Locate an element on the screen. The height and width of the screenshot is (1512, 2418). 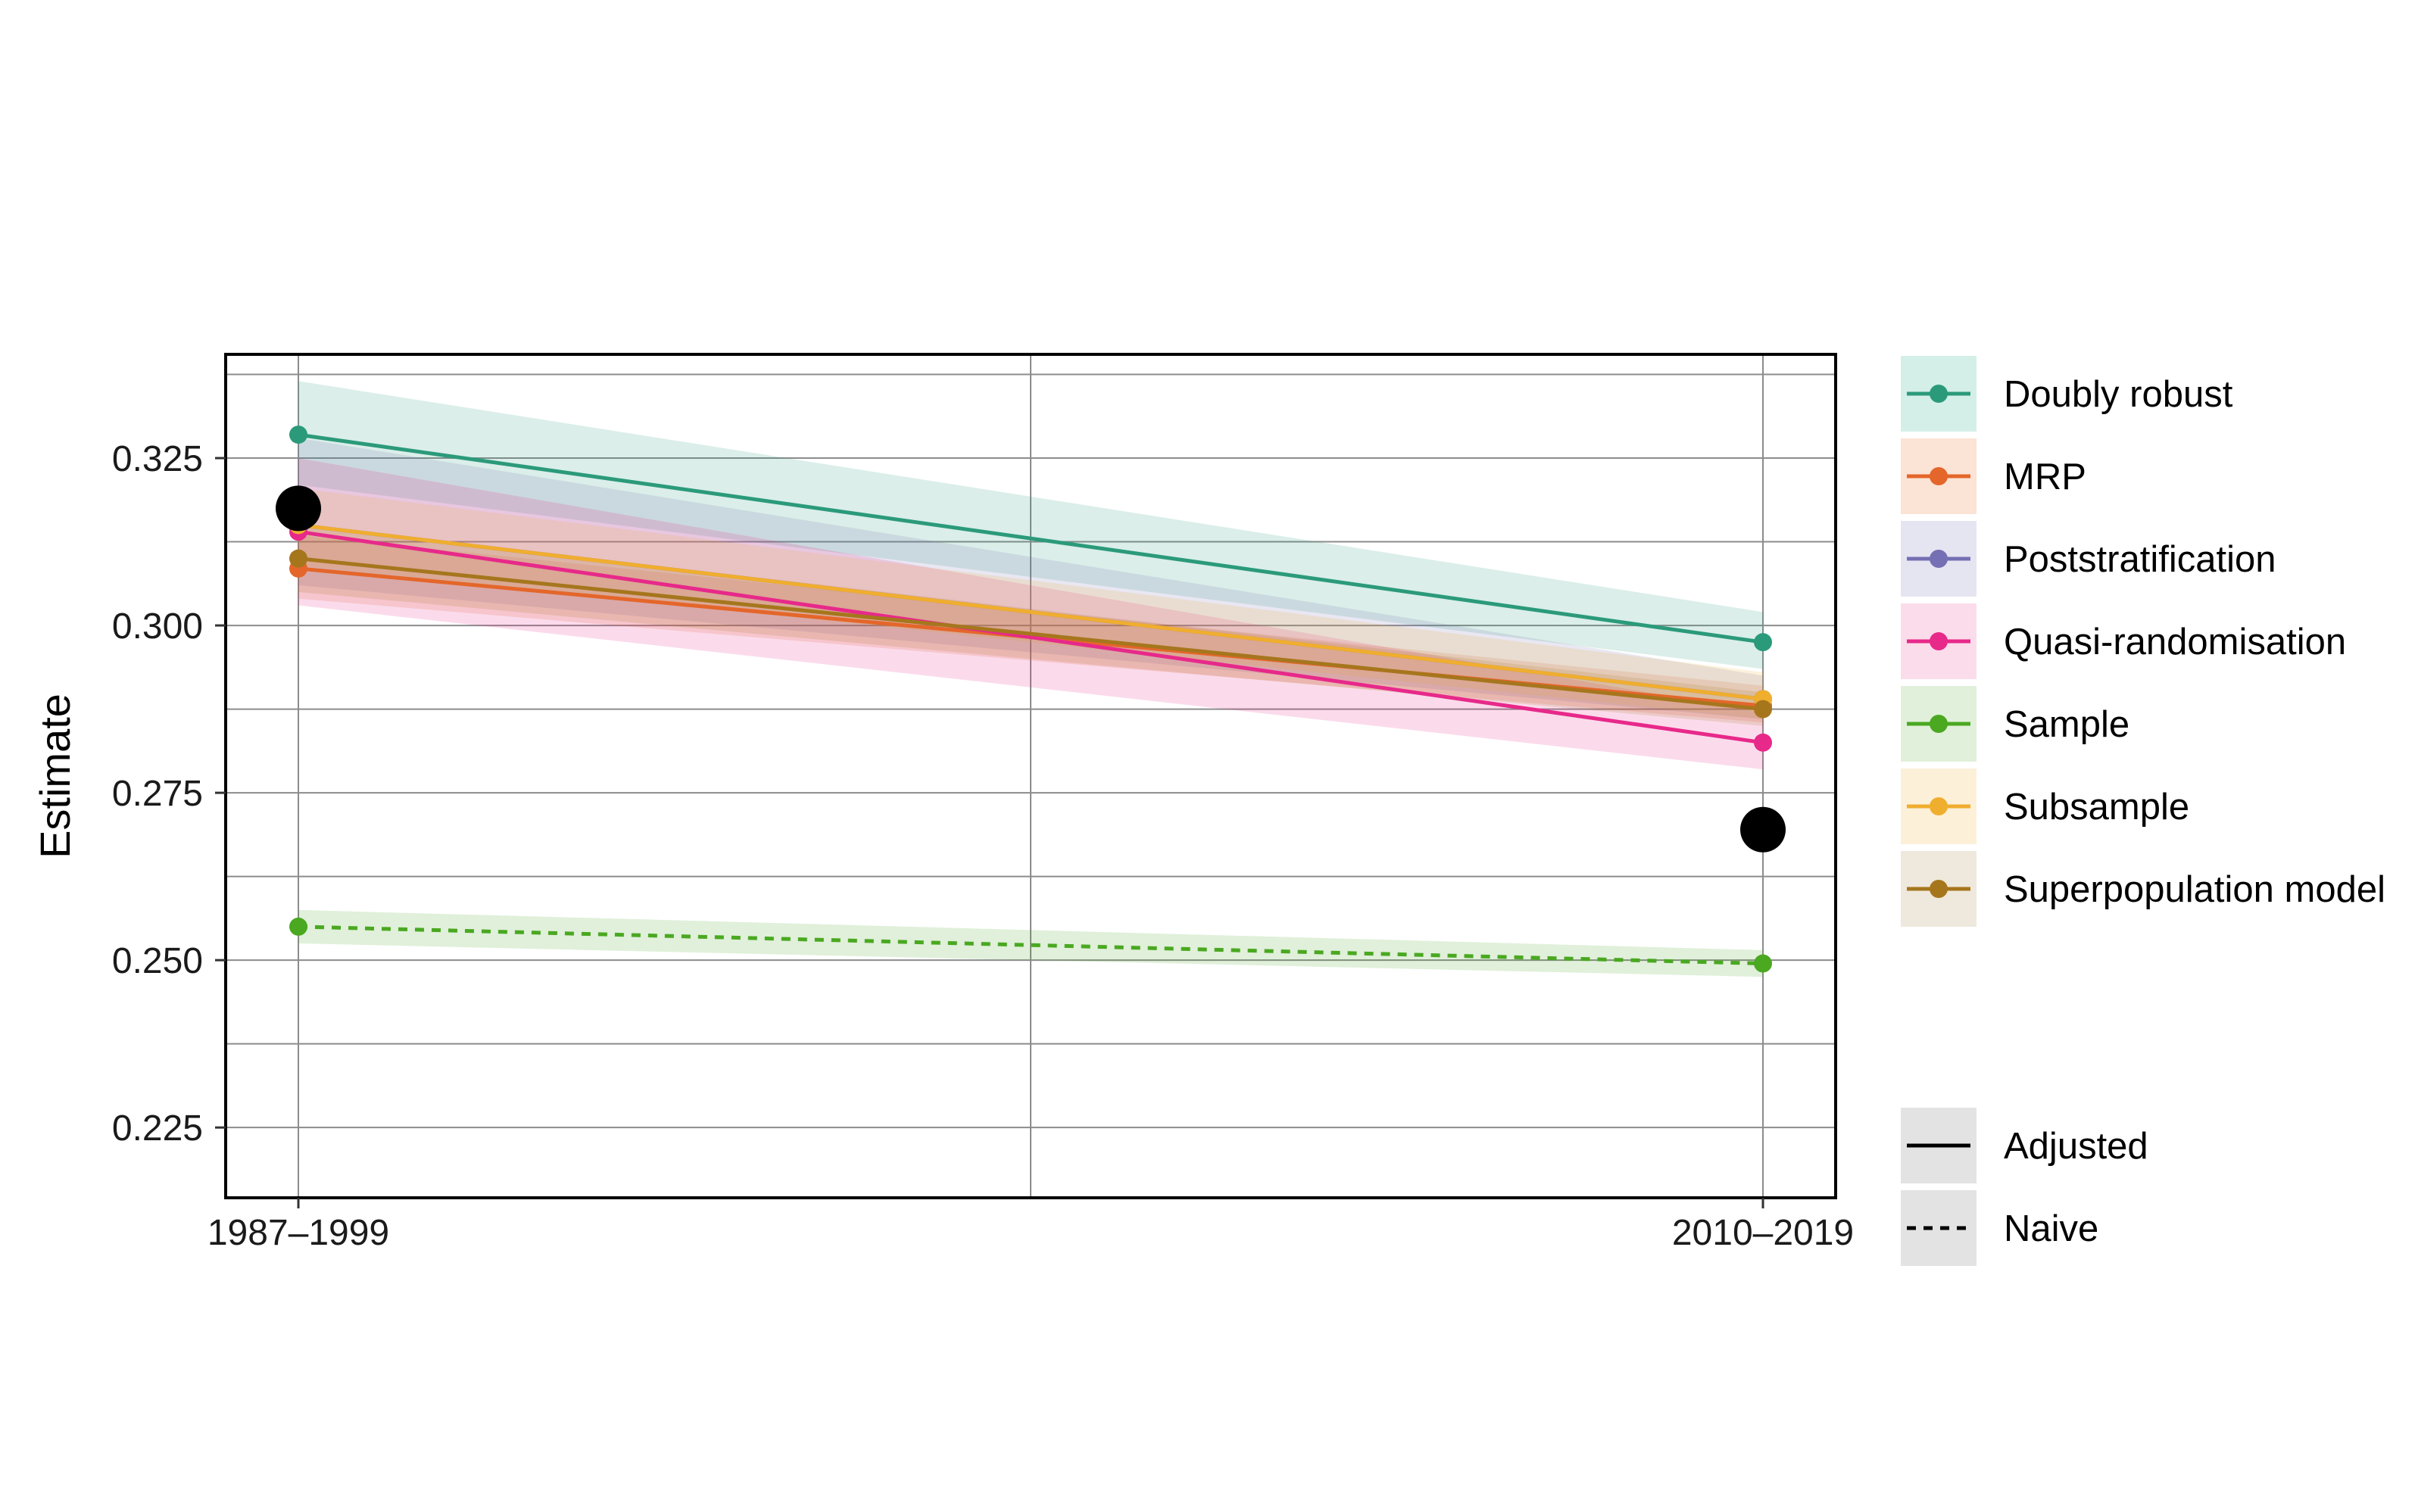
legend-label: Superpopulation model is located at coordinates (2194, 890).